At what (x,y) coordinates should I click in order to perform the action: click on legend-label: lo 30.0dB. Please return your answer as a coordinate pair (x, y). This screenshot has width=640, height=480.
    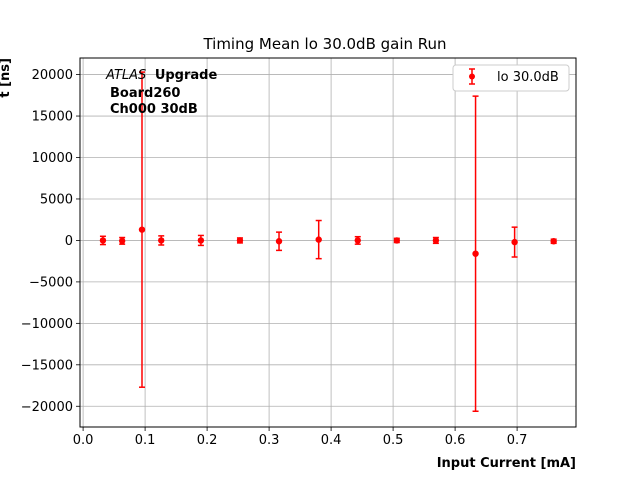
    Looking at the image, I should click on (528, 77).